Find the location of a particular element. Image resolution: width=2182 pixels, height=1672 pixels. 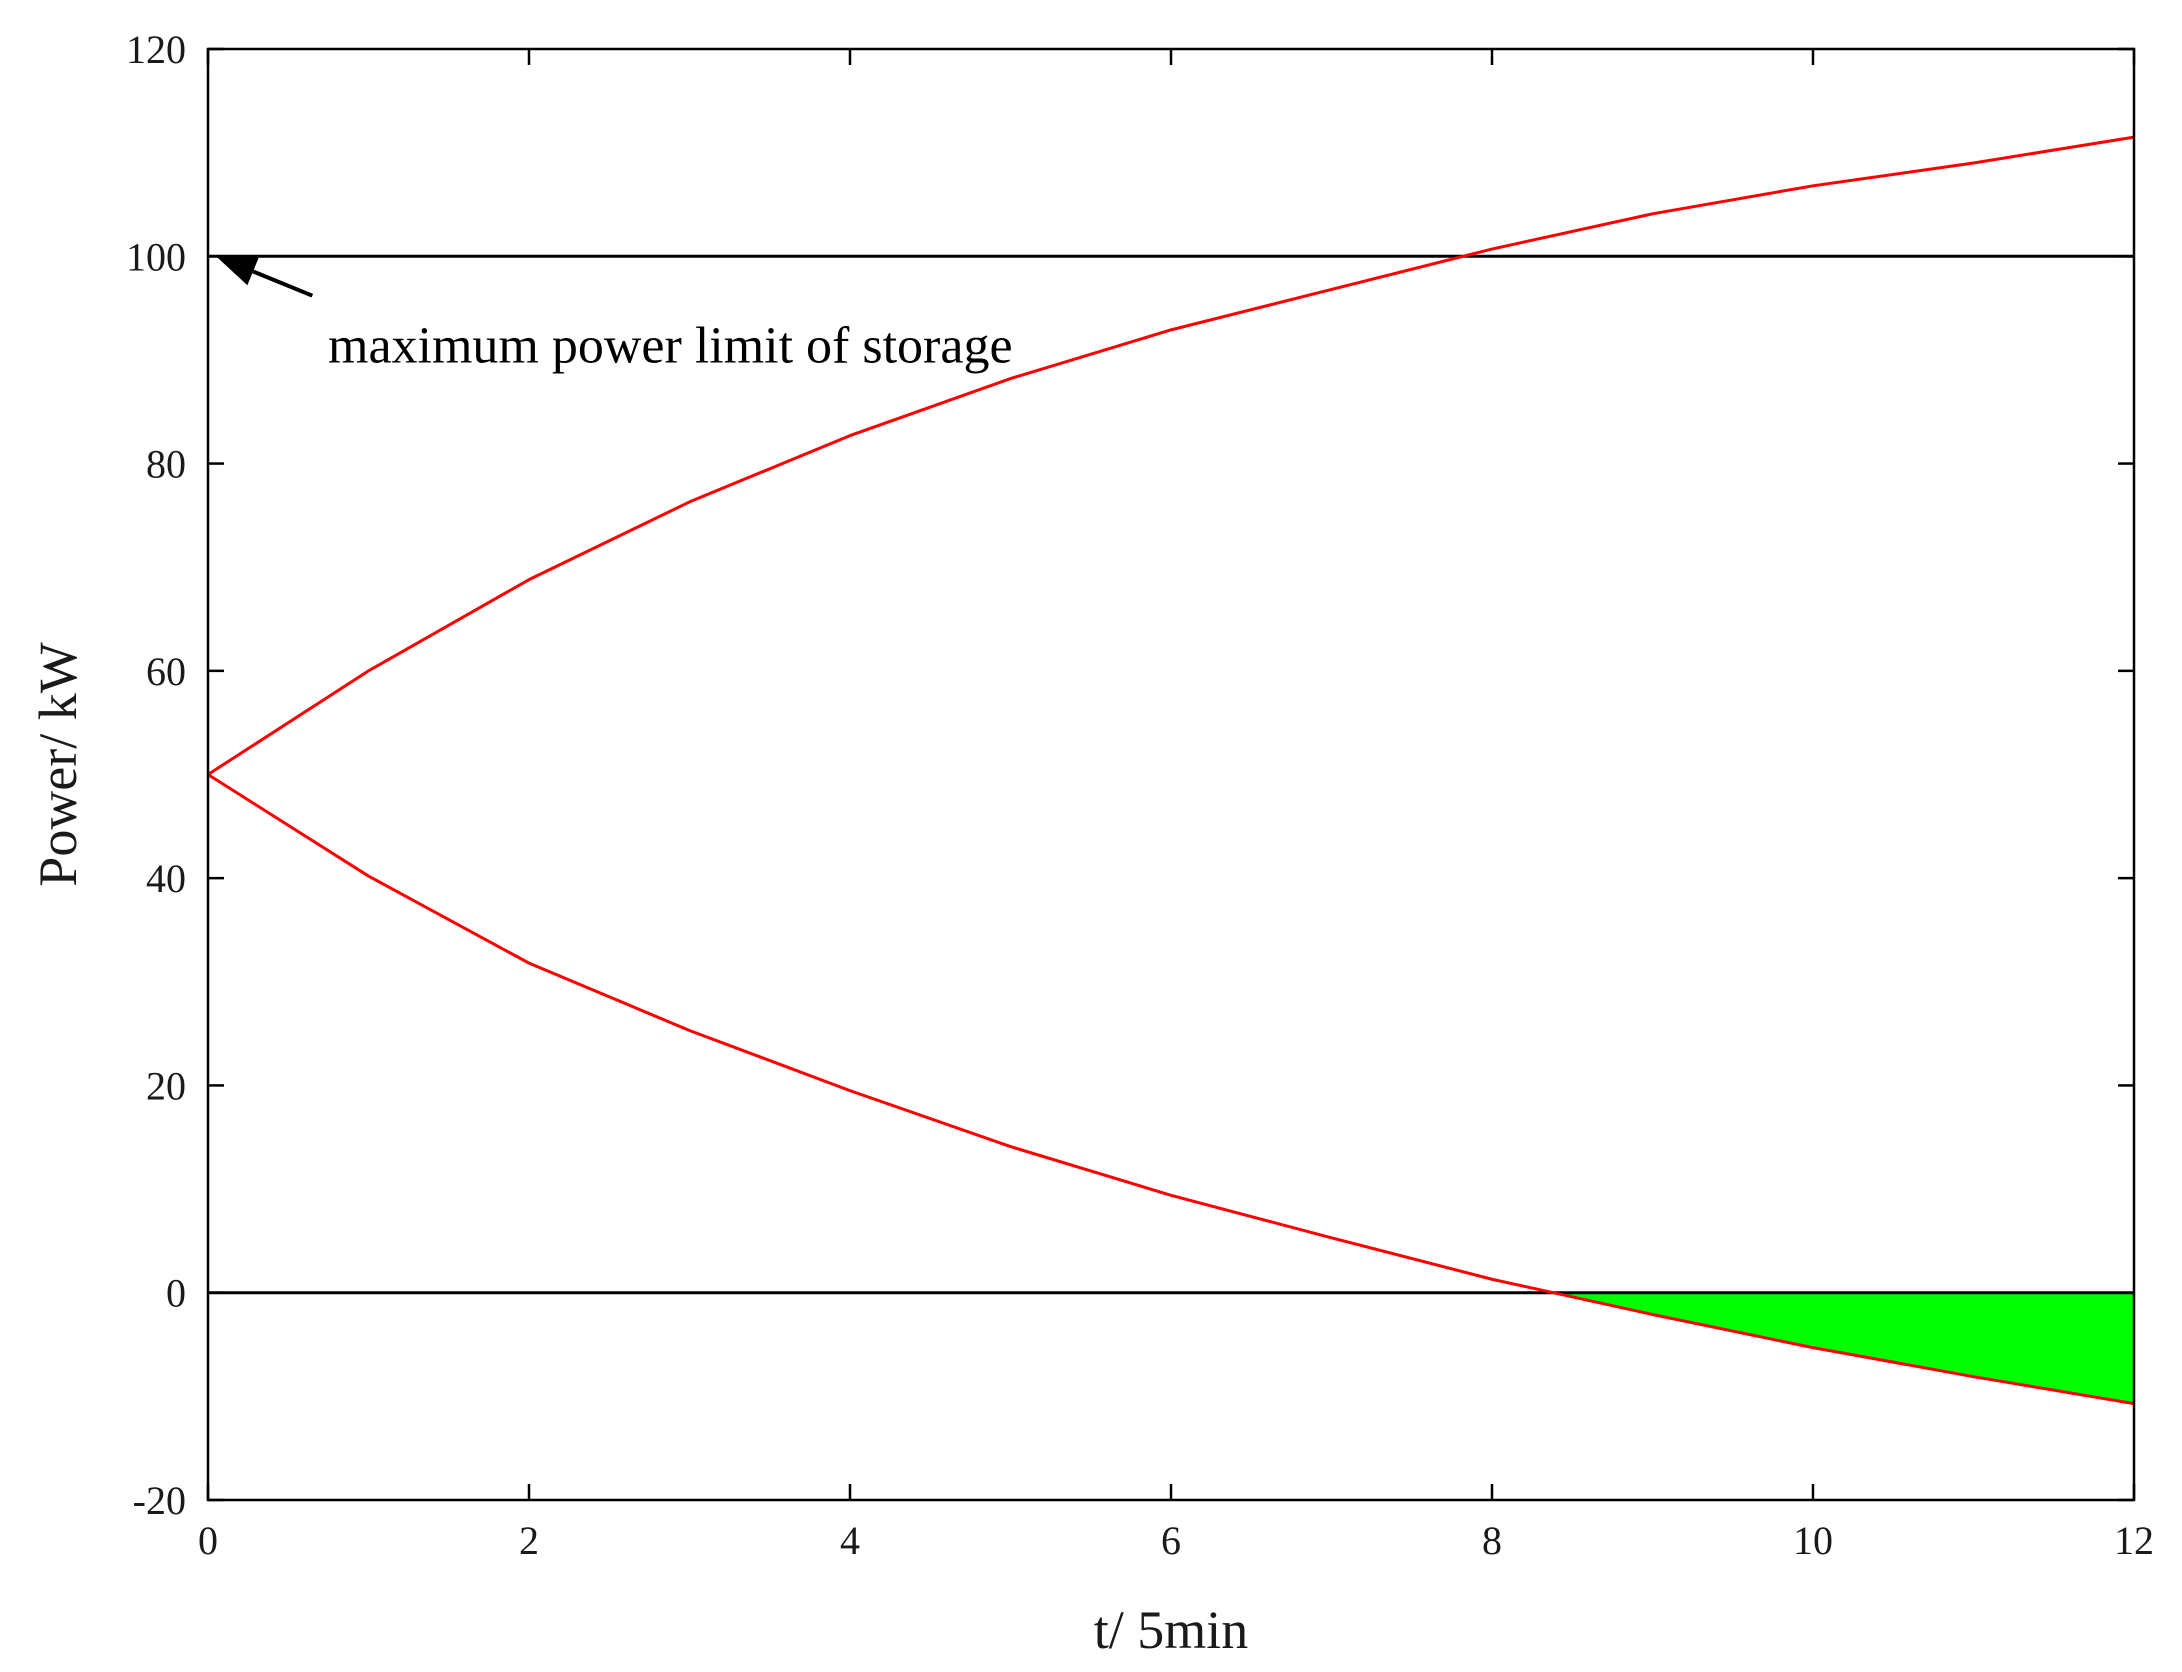

x-tick-label: 6 is located at coordinates (1171, 1540).